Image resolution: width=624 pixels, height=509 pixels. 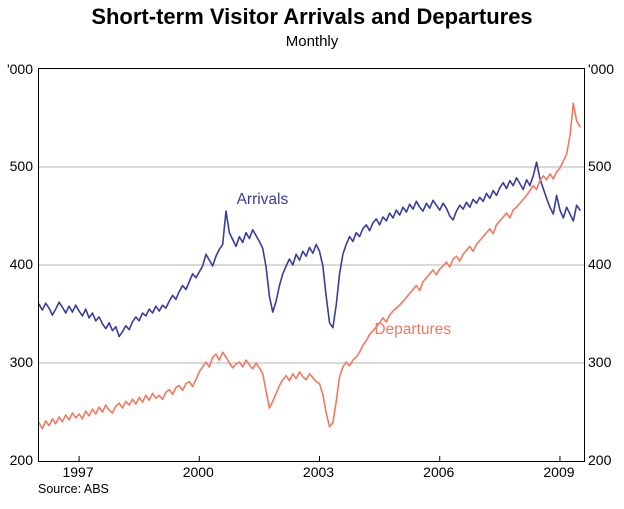 I want to click on arrivals-series-label: Arrivals, so click(x=262, y=200).